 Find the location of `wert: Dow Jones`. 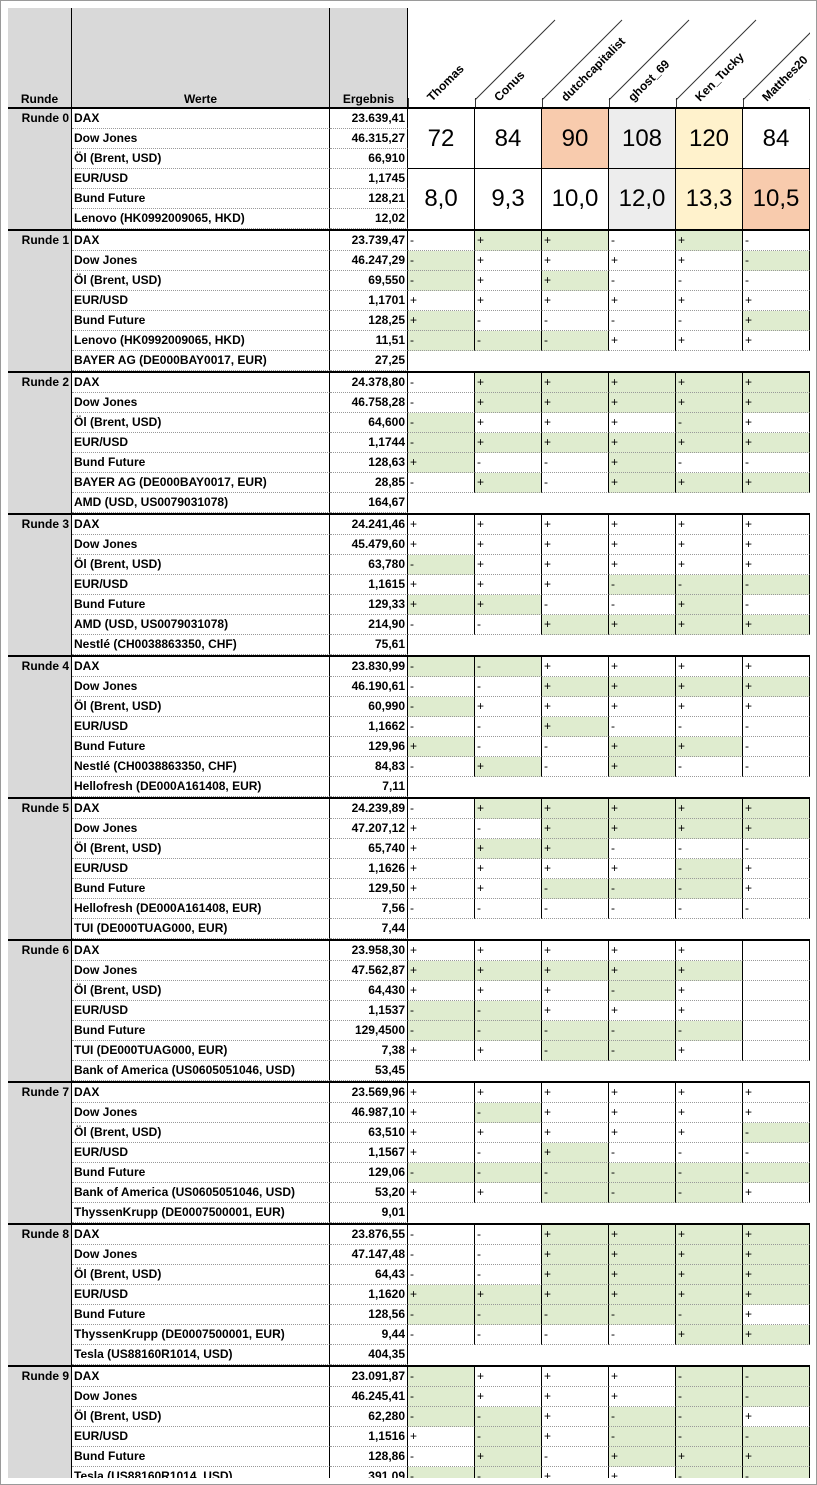

wert: Dow Jones is located at coordinates (201, 1113).